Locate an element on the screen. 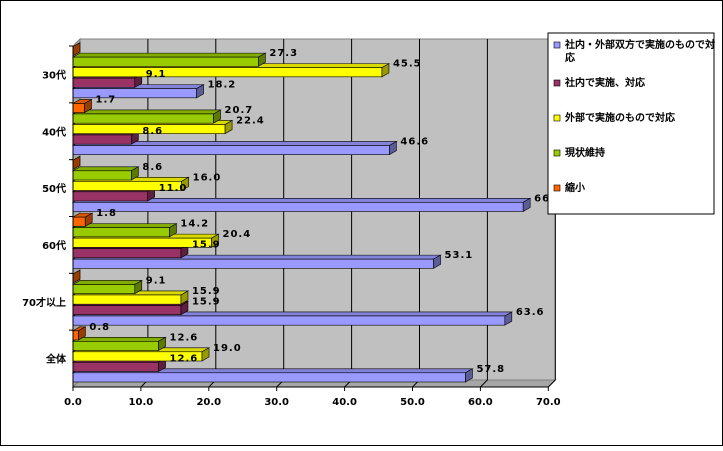  category-label: 30代 is located at coordinates (54, 74).